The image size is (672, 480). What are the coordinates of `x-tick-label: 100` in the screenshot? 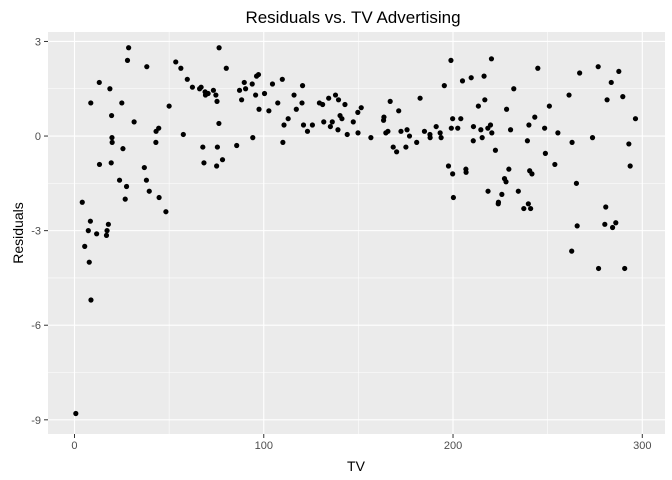 It's located at (264, 446).